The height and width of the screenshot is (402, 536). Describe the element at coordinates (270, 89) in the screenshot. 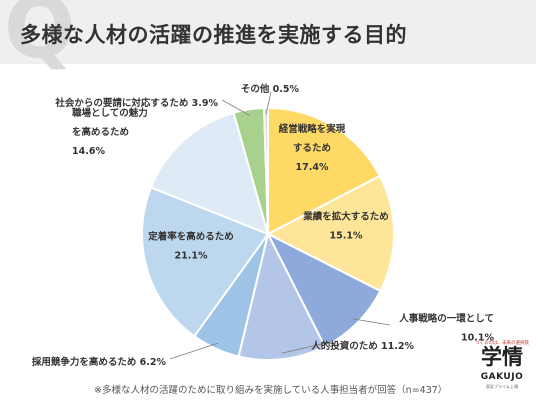

I see `slice-label: その他 0.5%` at that location.